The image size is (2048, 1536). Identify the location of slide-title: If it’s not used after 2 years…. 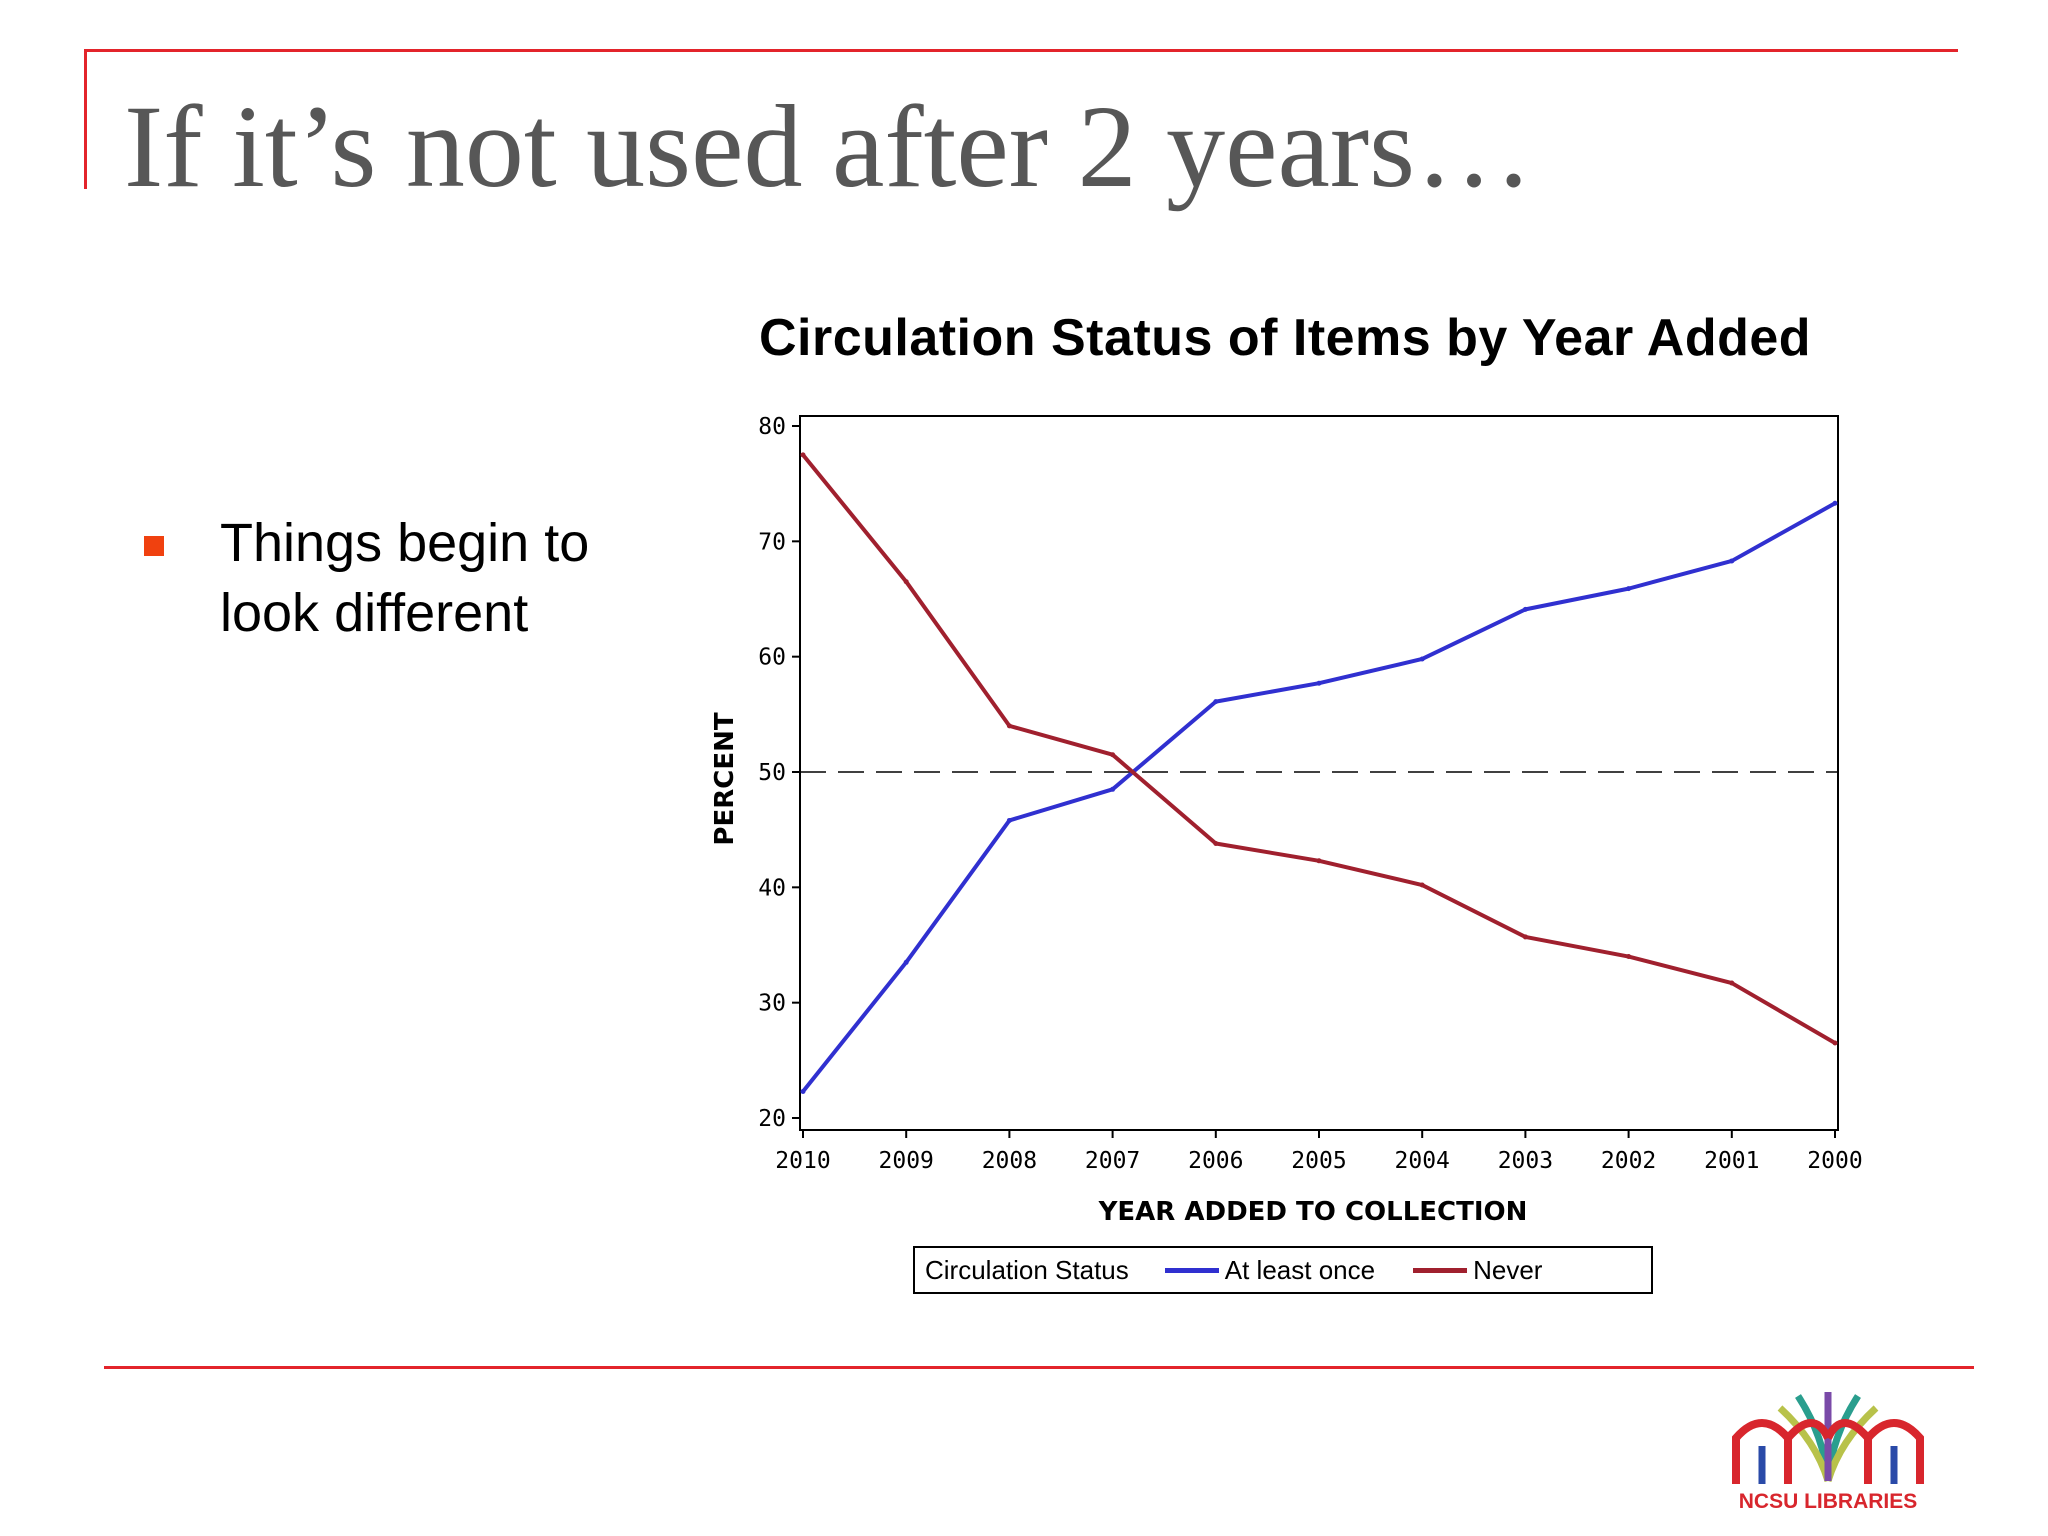
(829, 146).